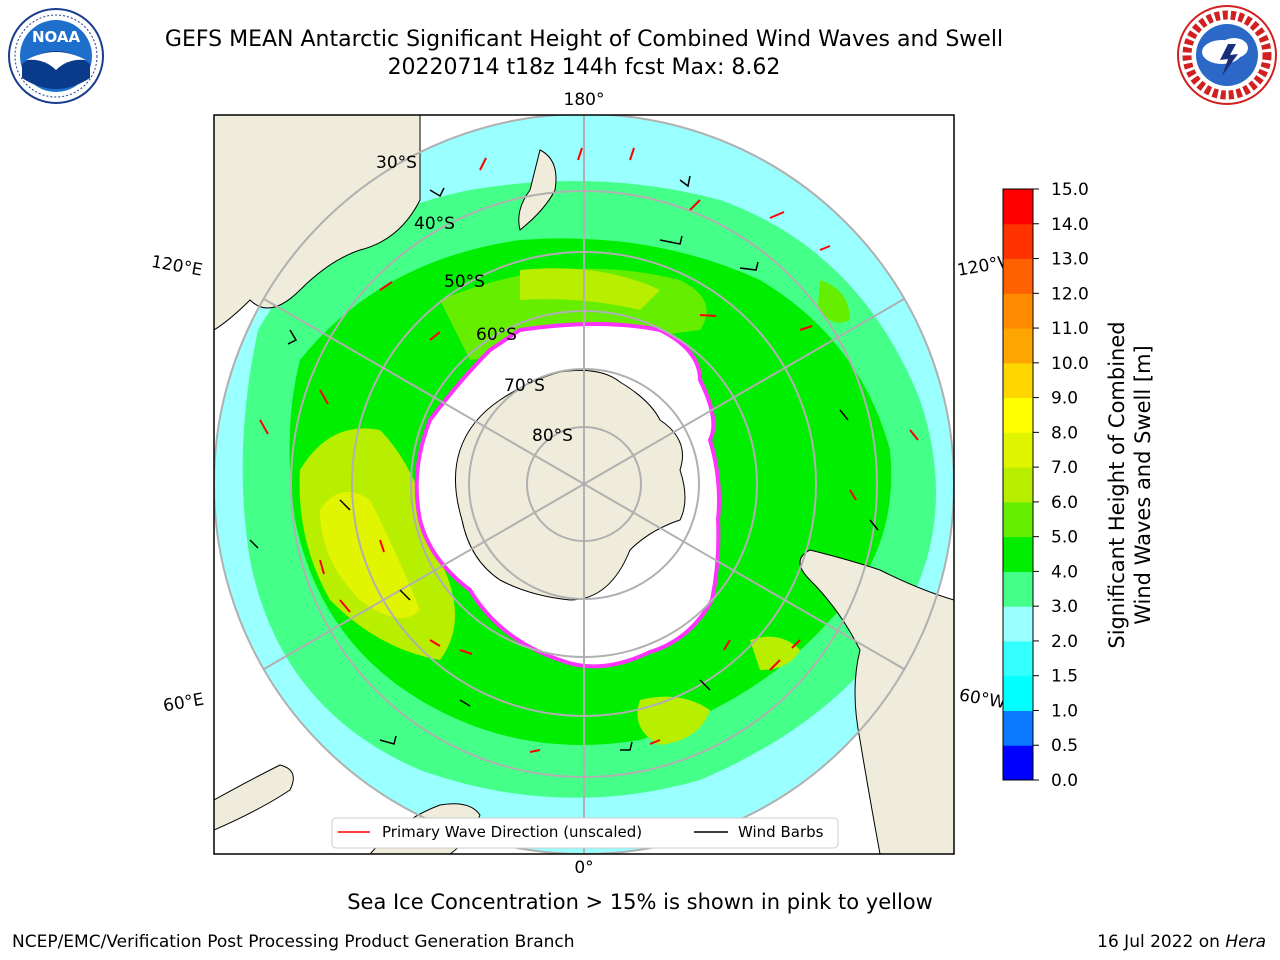 This screenshot has height=960, width=1280. I want to click on colorbar-label-line-2: Wind Waves and Swell [m], so click(1143, 485).